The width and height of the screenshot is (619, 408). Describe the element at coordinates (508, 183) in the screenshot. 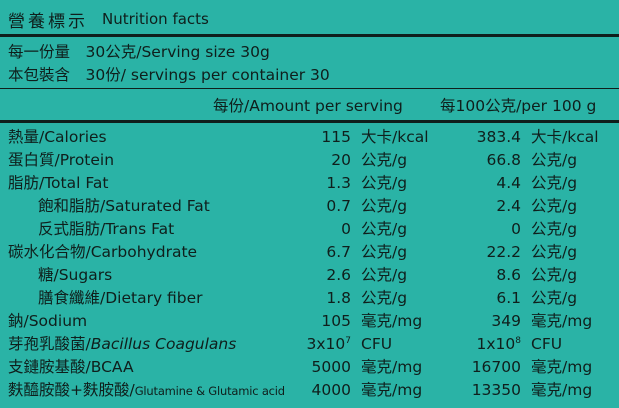

I see `per-100g-value: 4.4` at that location.